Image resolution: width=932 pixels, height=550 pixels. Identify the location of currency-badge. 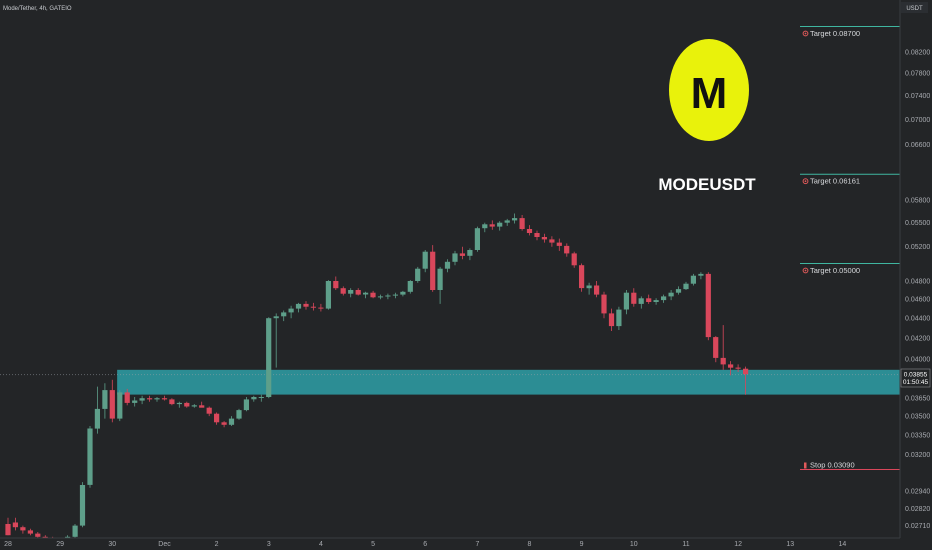
(914, 7).